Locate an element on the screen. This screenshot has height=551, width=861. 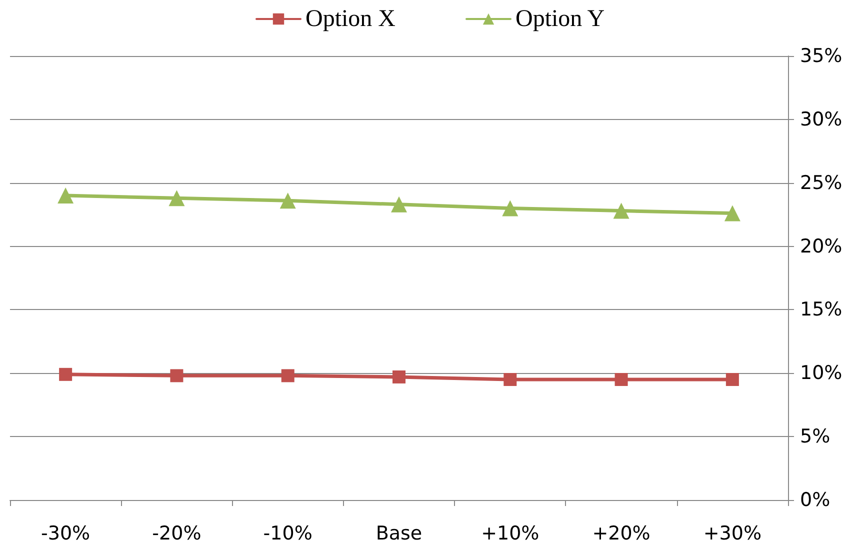
y-tick-label: 15% is located at coordinates (821, 309).